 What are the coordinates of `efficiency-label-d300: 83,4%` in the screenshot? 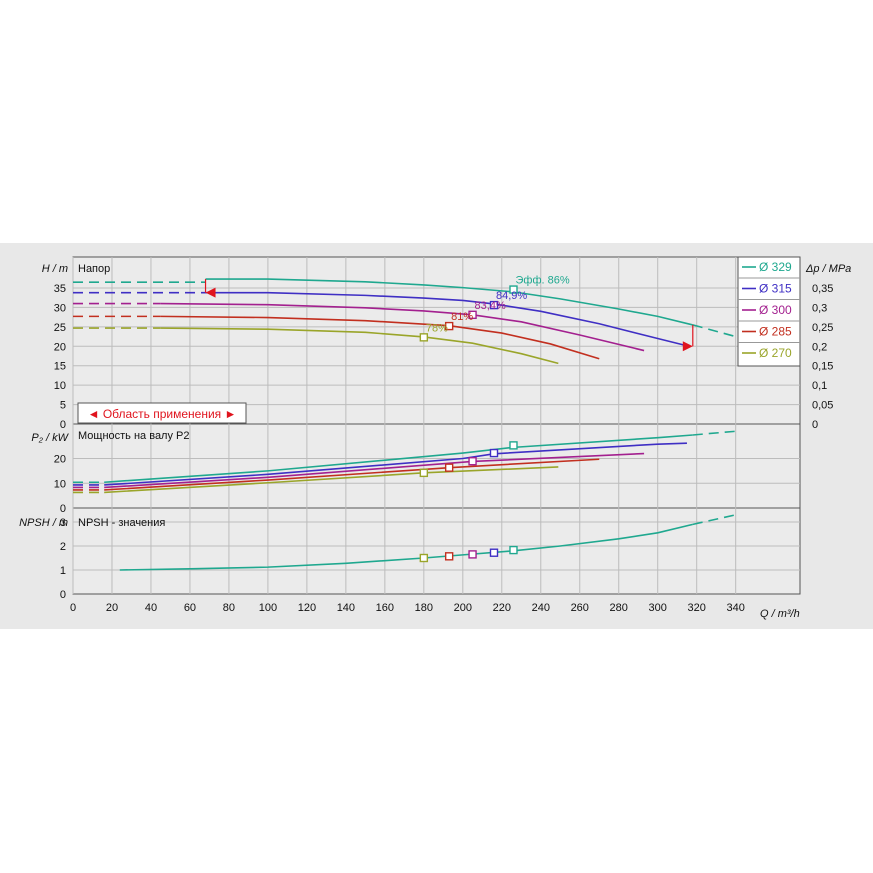 It's located at (490, 306).